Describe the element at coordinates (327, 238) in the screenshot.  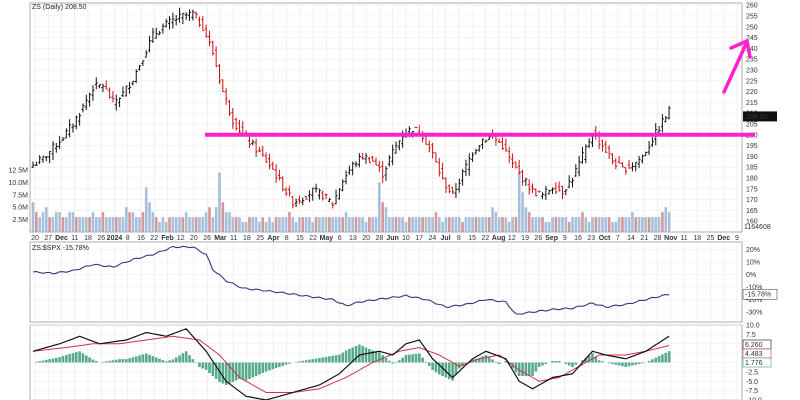
I see `x-tick-label: May` at that location.